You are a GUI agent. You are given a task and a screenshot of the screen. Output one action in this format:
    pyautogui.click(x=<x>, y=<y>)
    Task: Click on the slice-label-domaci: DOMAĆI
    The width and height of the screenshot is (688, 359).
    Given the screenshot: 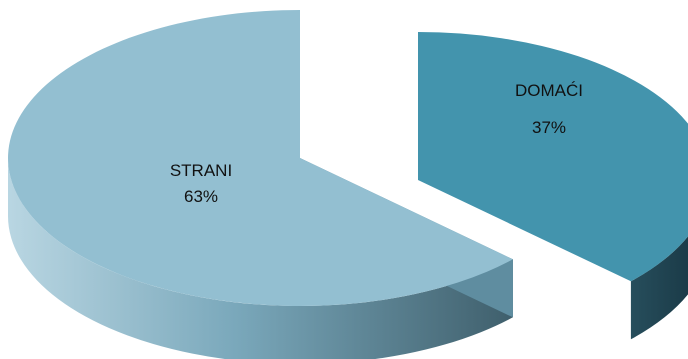 What is the action you would take?
    pyautogui.click(x=549, y=90)
    